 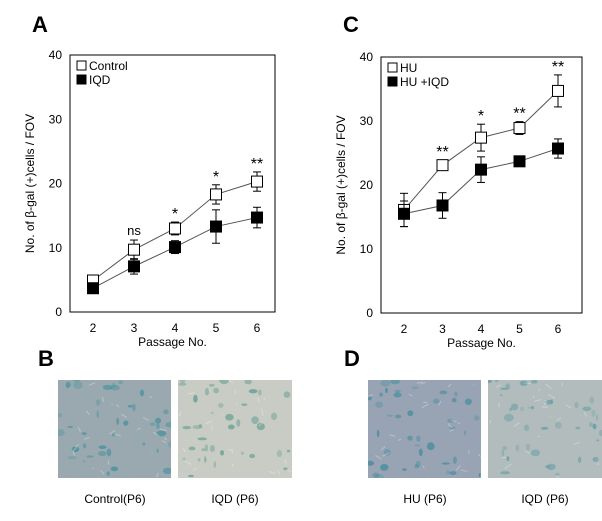 What do you see at coordinates (545, 499) in the screenshot?
I see `caption-hu-iqd: IQD (P6)` at bounding box center [545, 499].